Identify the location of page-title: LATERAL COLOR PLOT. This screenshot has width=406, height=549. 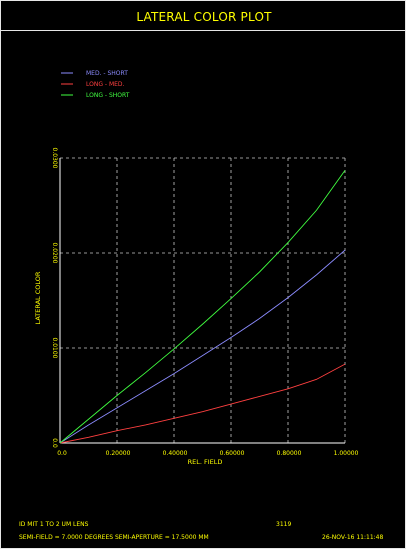
(204, 17).